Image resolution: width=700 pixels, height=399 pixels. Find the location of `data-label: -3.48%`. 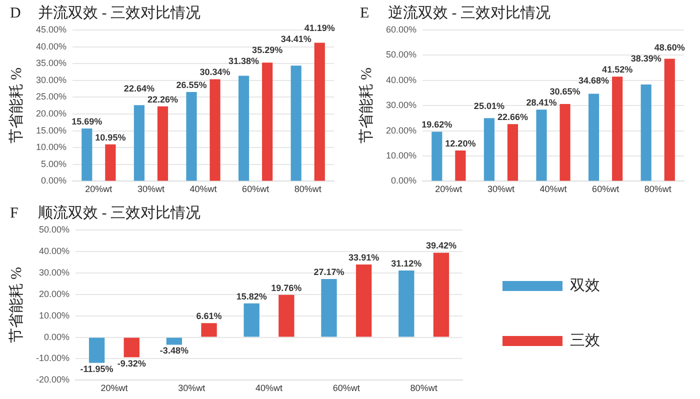

data-label: -3.48% is located at coordinates (174, 351).